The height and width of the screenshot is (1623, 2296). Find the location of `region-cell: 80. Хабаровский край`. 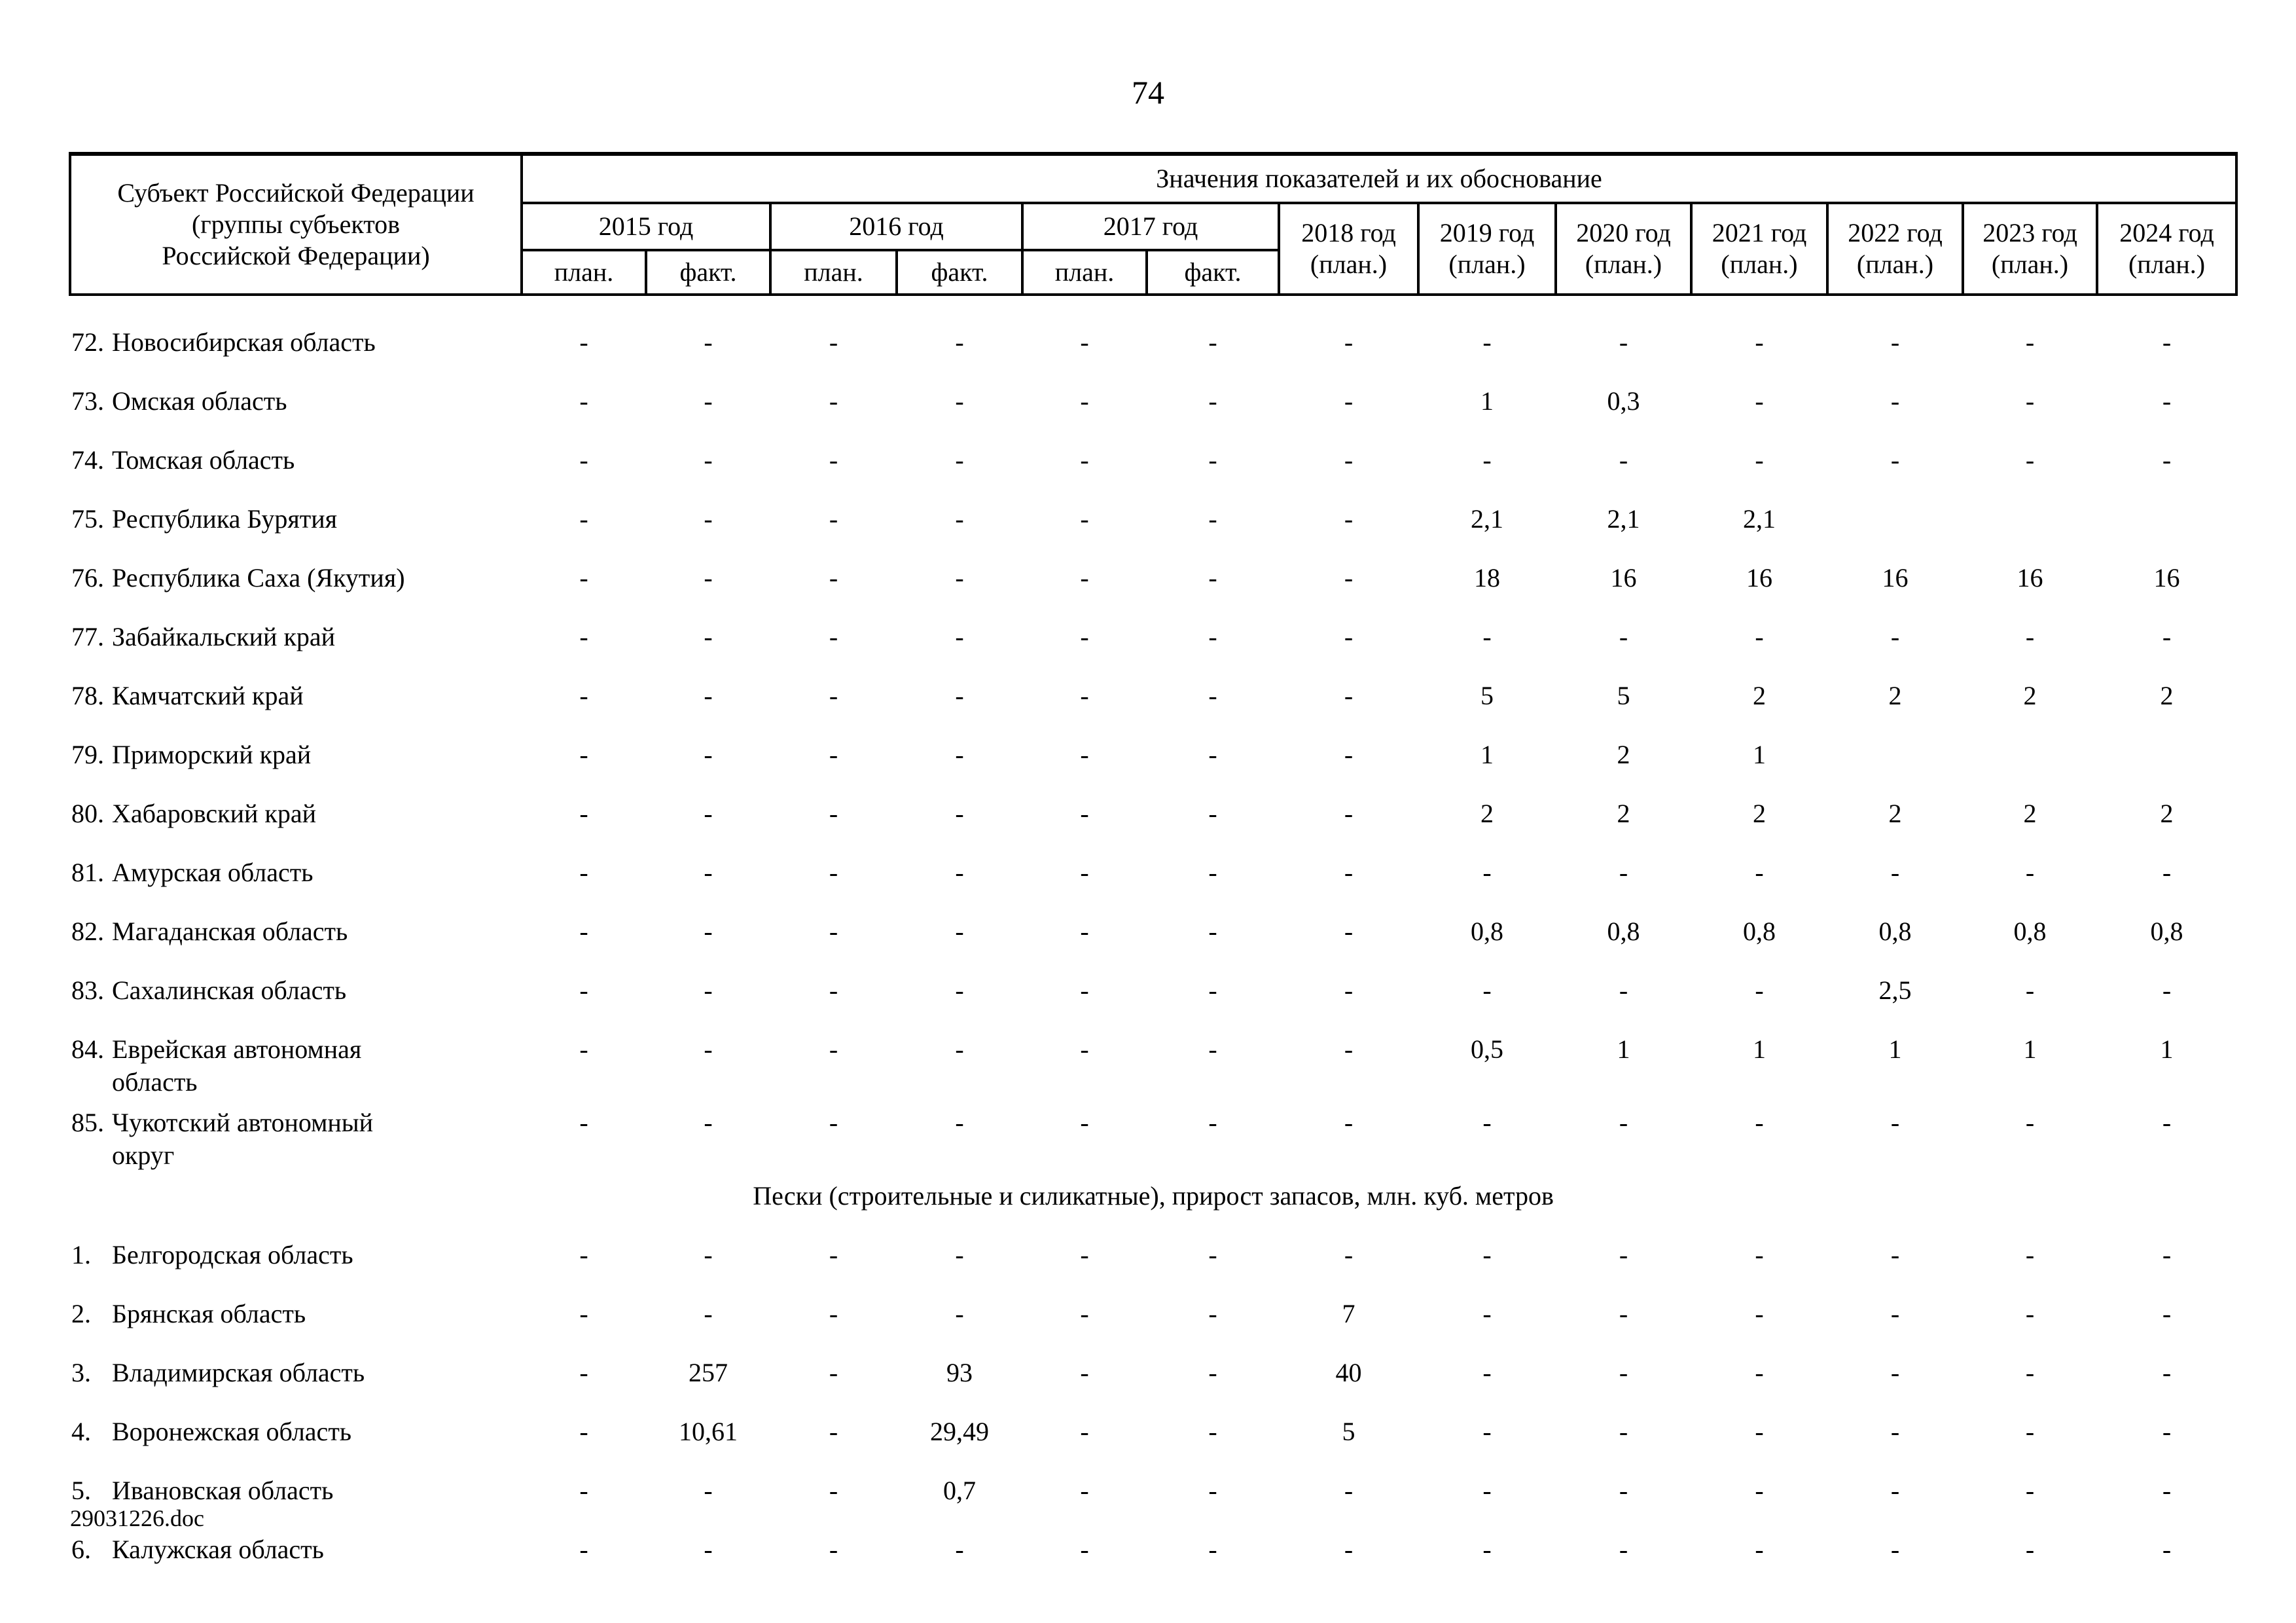

region-cell: 80. Хабаровский край is located at coordinates (296, 819).